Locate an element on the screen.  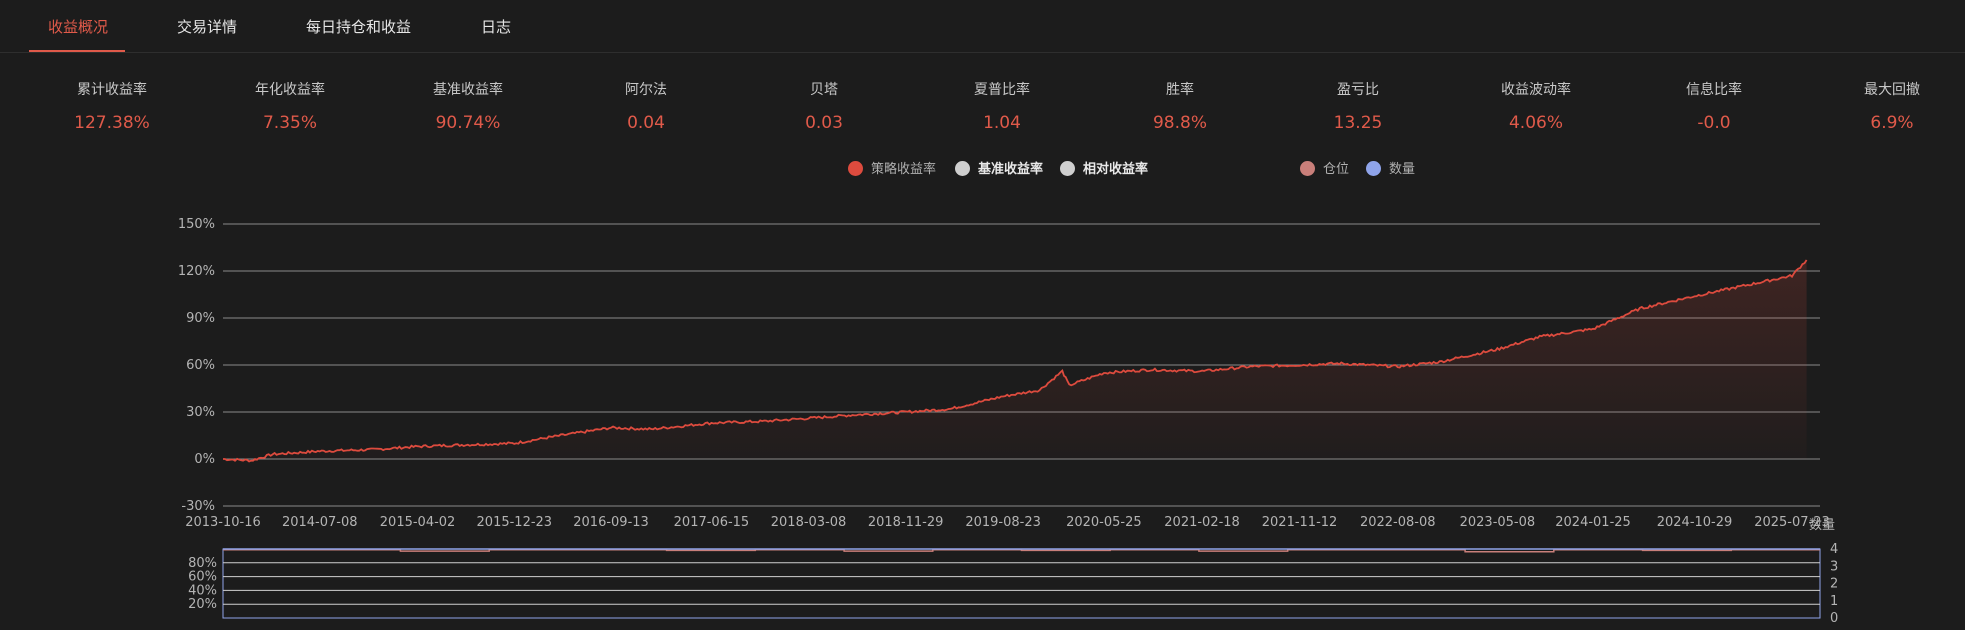
sub-chart-frame is located at coordinates (1021, 583).